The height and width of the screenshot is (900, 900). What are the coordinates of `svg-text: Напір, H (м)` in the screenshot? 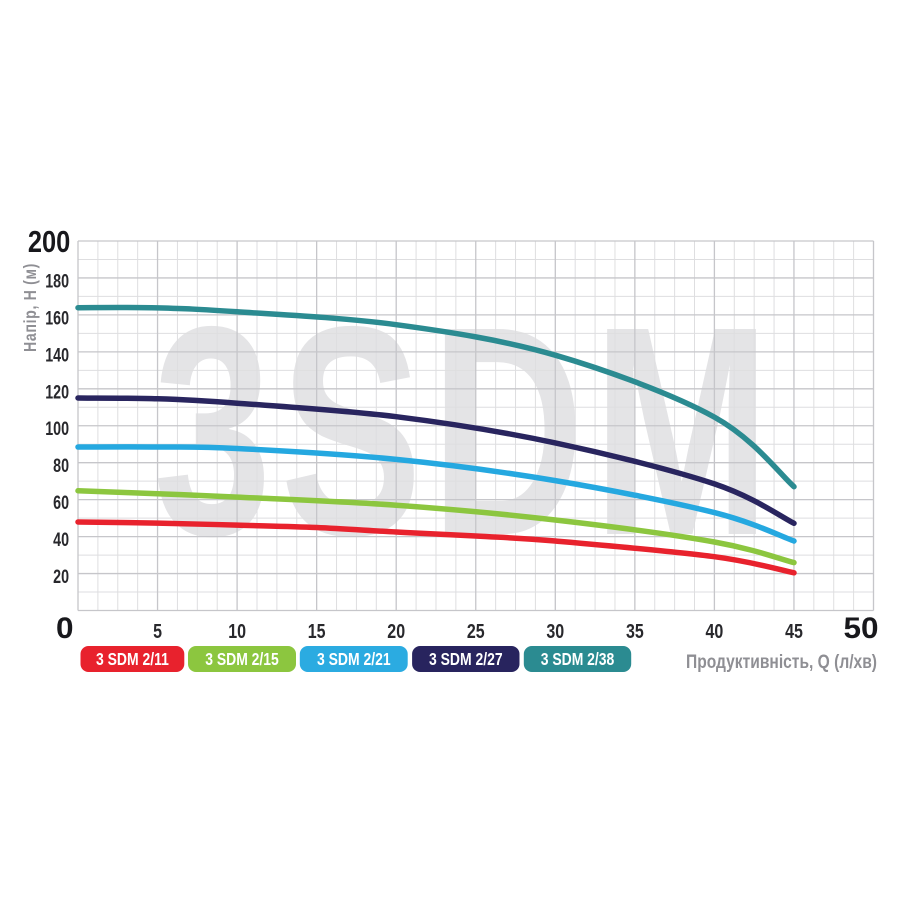 It's located at (31, 307).